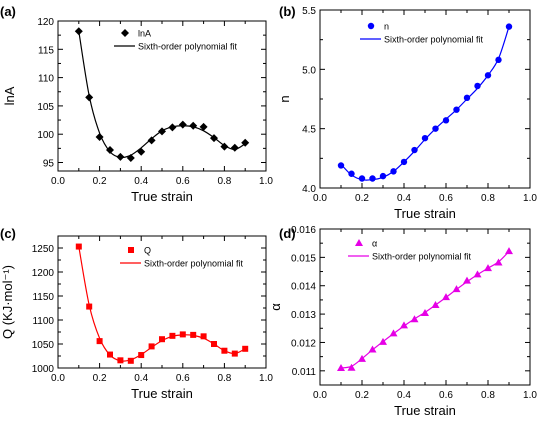 The width and height of the screenshot is (550, 433). I want to click on y-tick-label: 115, so click(46, 50).